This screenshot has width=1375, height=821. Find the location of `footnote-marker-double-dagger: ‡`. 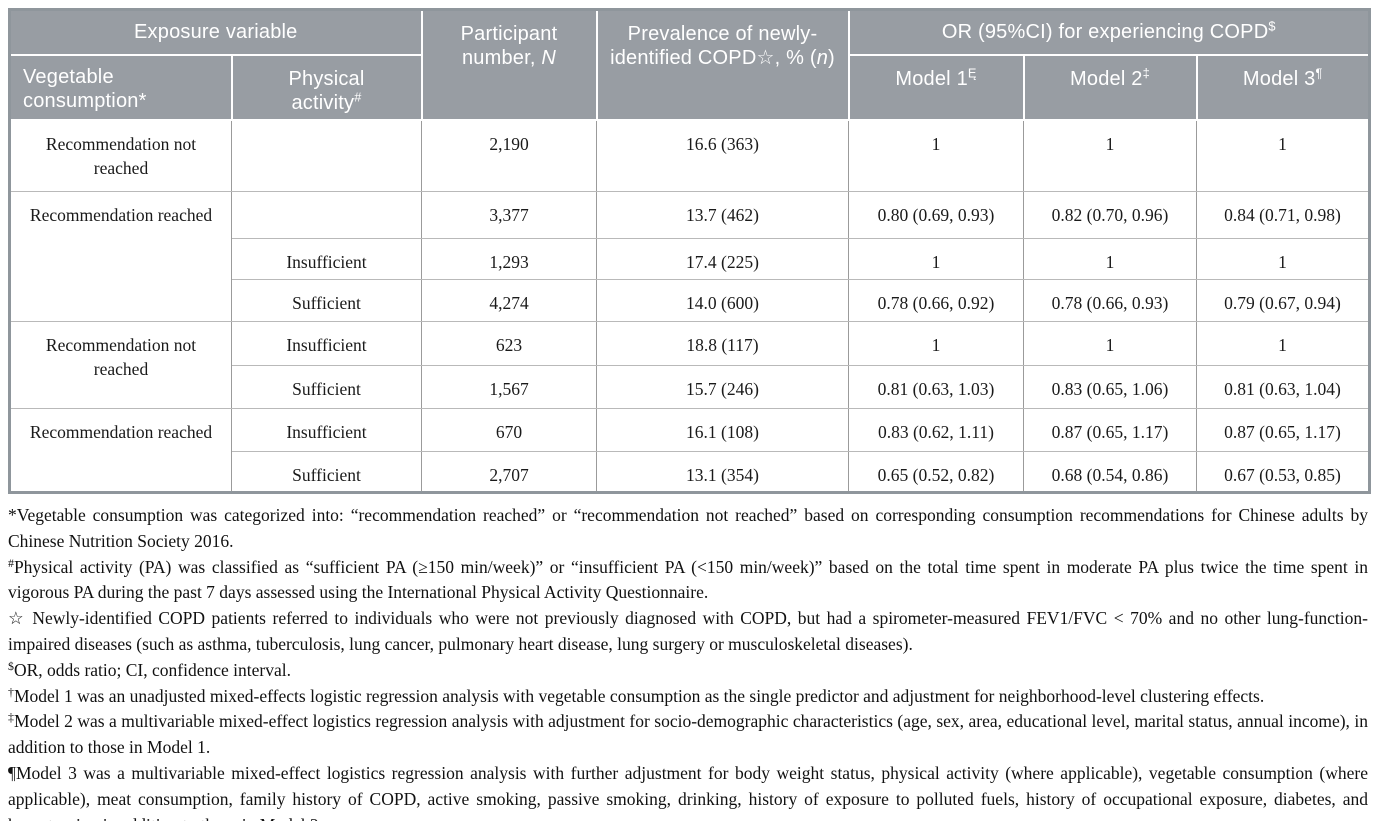

footnote-marker-double-dagger: ‡ is located at coordinates (11, 717).